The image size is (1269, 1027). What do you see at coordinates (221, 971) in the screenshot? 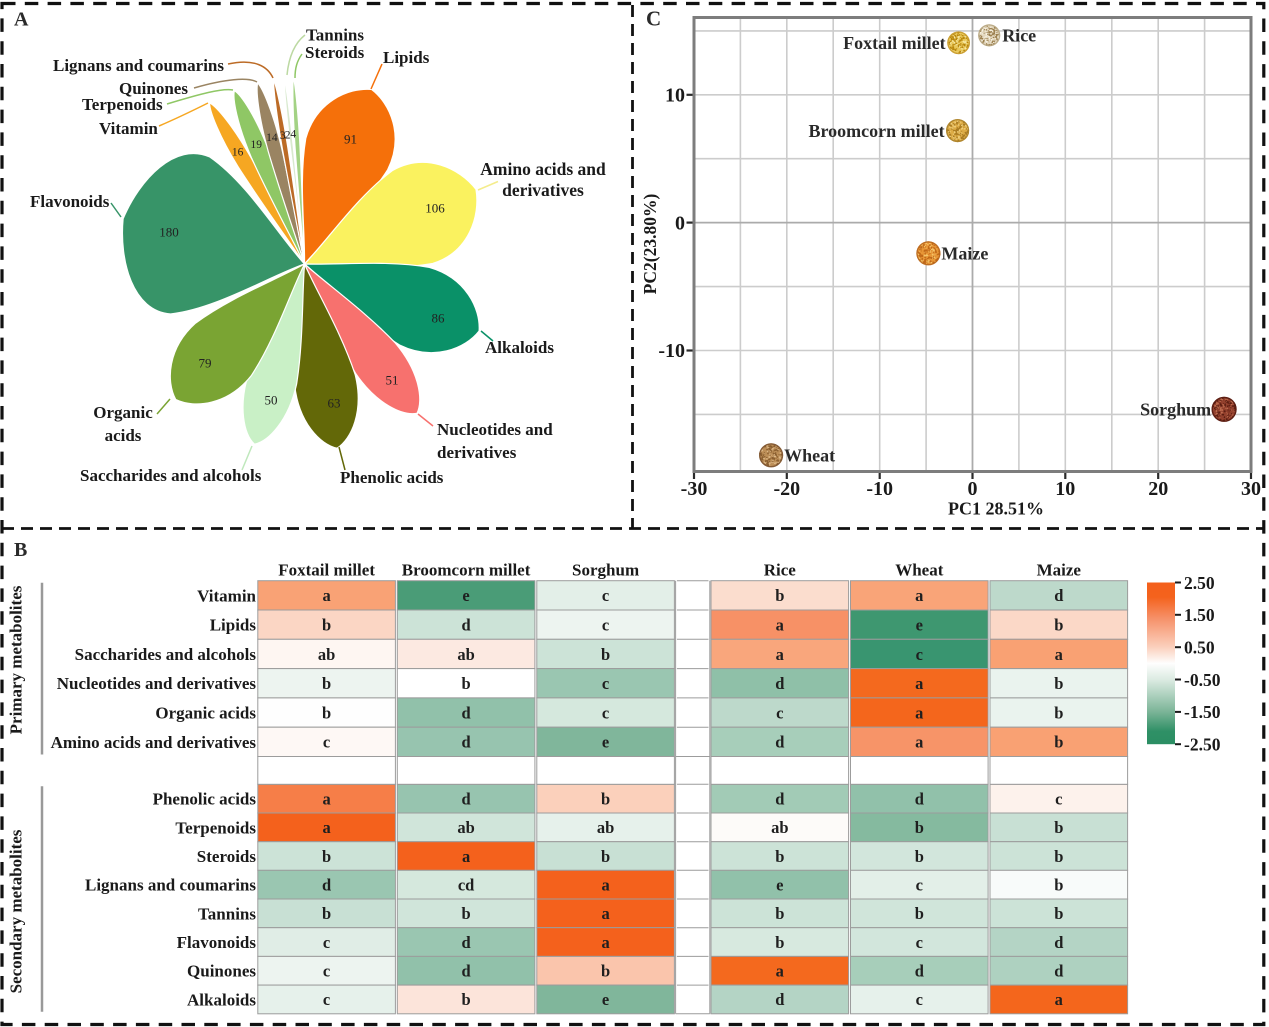
I see `svg-text: Quinones` at bounding box center [221, 971].